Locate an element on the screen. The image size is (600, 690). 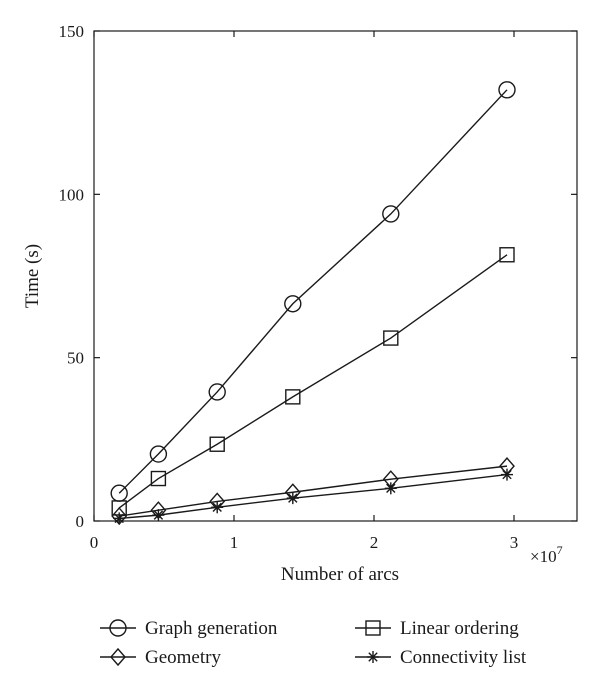
y-tick-label: 50 is located at coordinates (75, 358).